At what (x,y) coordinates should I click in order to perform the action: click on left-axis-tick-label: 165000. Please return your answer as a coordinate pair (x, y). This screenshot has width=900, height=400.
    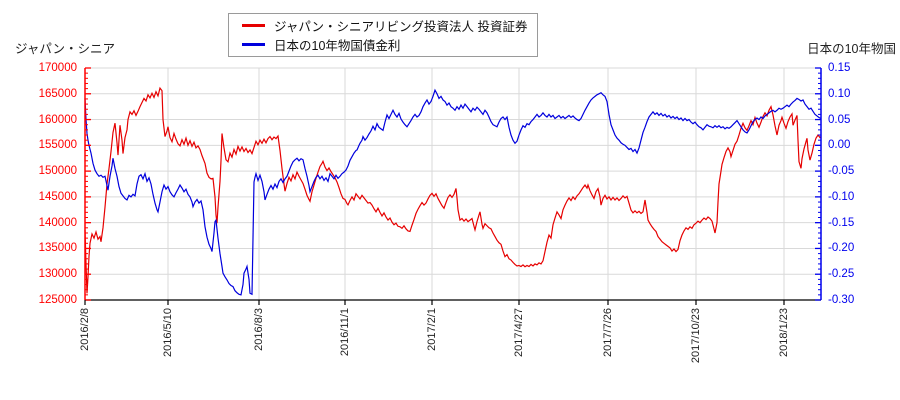
    Looking at the image, I should click on (57, 93).